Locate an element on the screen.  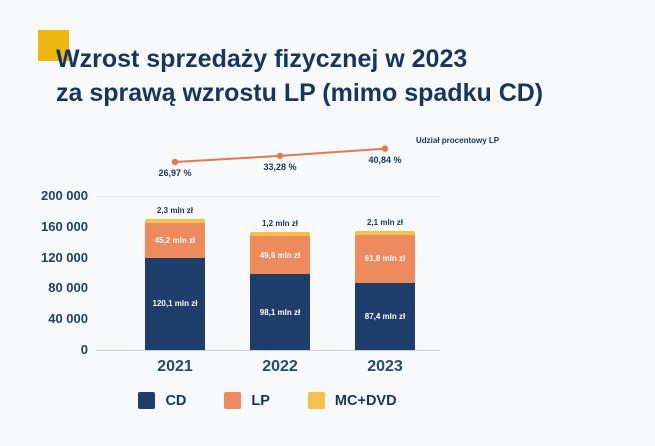
bar-segment-cd: 87,4 mln zł is located at coordinates (385, 316).